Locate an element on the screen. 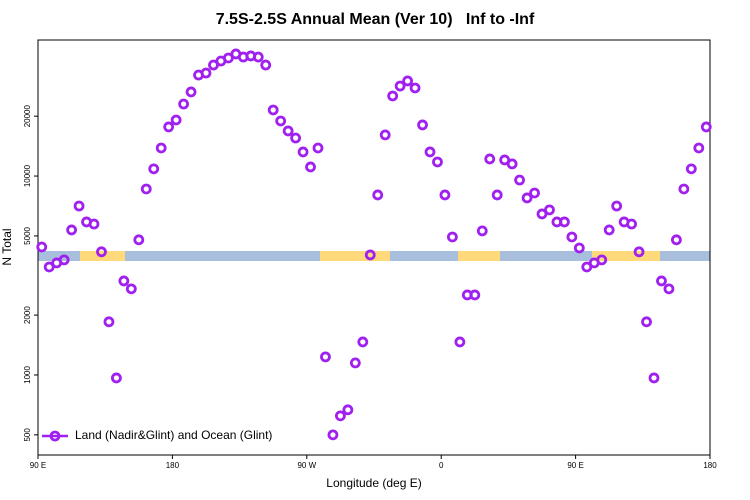 Image resolution: width=750 pixels, height=500 pixels. y-tick-label: 1000 is located at coordinates (27, 375).